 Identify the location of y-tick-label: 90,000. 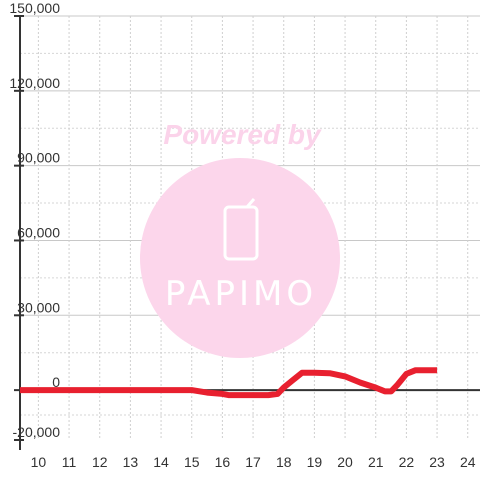
(38, 158).